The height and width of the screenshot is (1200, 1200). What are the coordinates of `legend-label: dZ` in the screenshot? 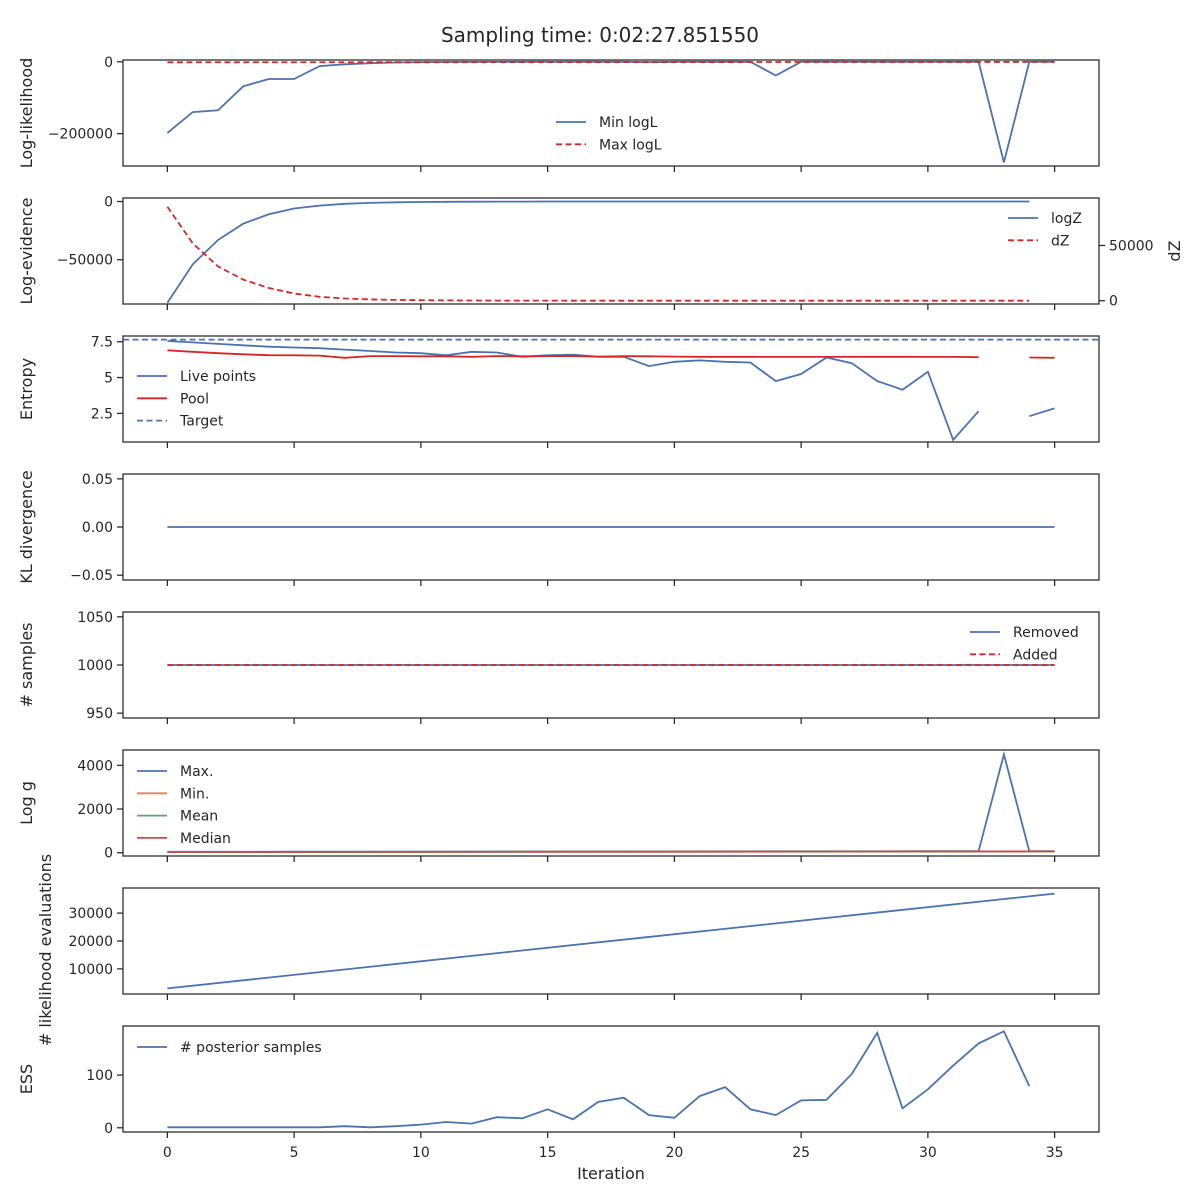 It's located at (1060, 241).